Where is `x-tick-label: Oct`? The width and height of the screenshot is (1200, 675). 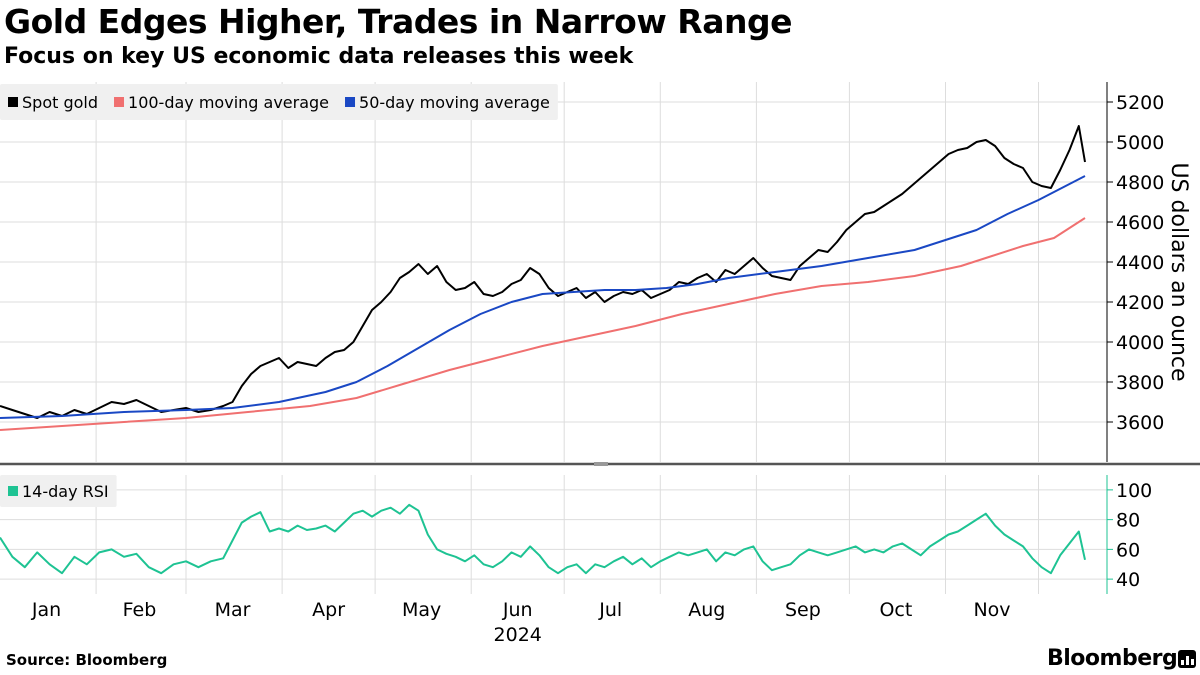 x-tick-label: Oct is located at coordinates (895, 610).